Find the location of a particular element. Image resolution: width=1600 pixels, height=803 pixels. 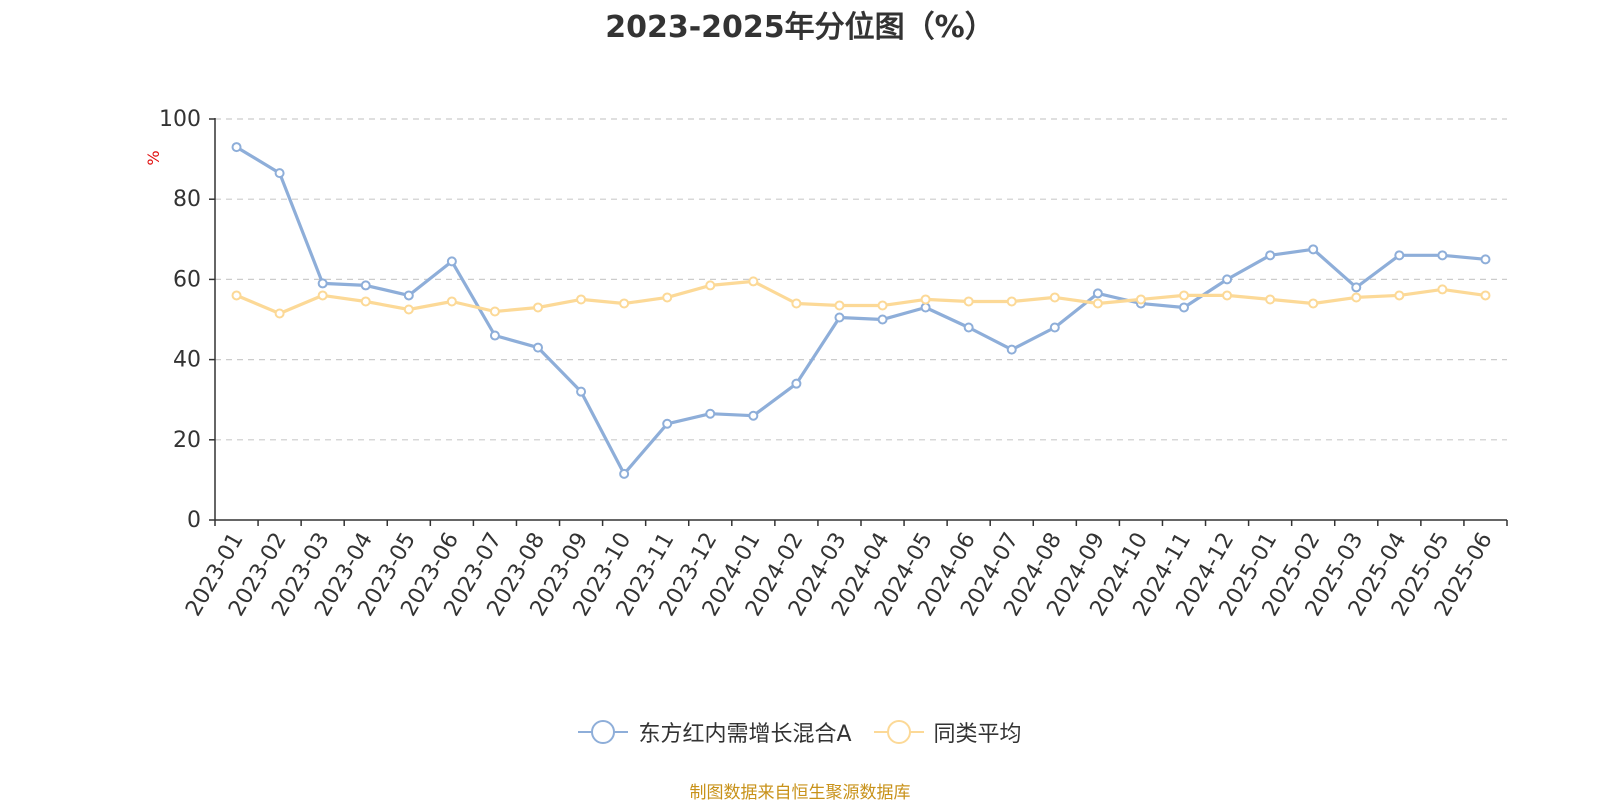

y-tick-label: 20 is located at coordinates (187, 440).